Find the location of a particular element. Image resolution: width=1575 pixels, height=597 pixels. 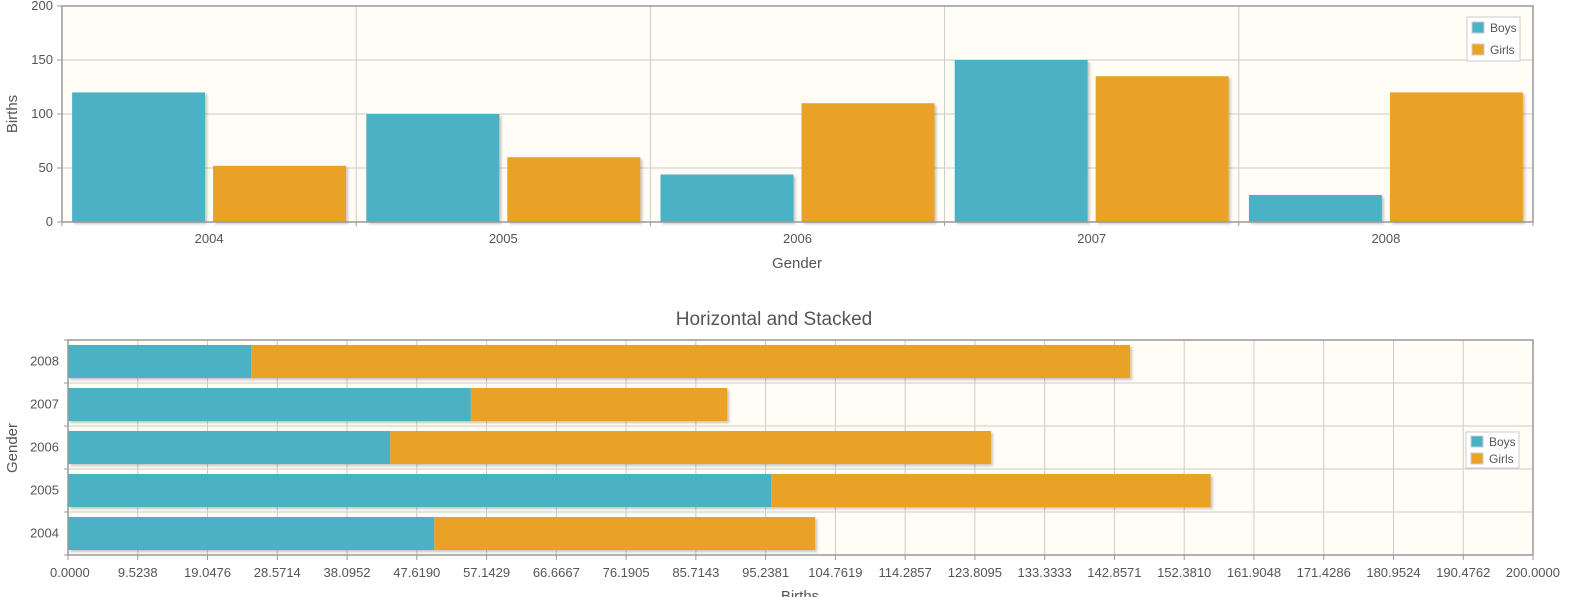

chart1-y-tick-label: 100 is located at coordinates (42, 113).